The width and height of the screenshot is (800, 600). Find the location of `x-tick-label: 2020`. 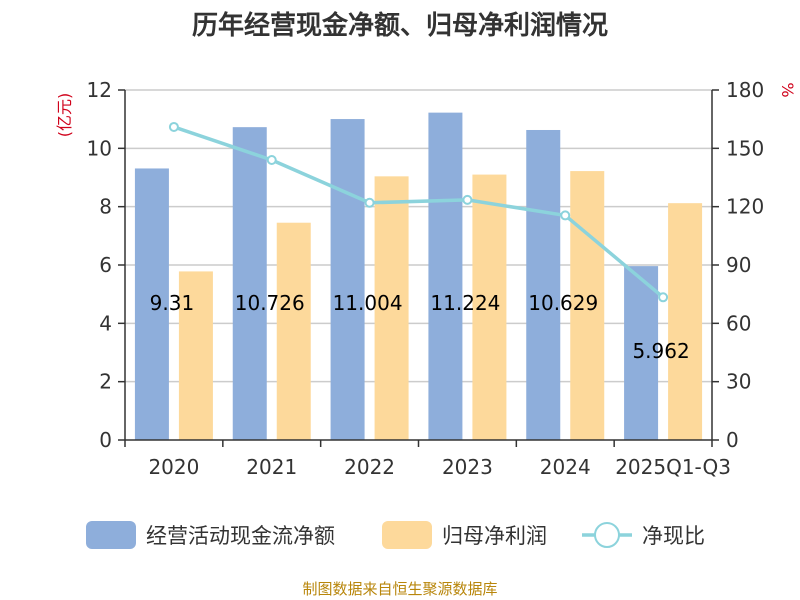

x-tick-label: 2020 is located at coordinates (173, 467).